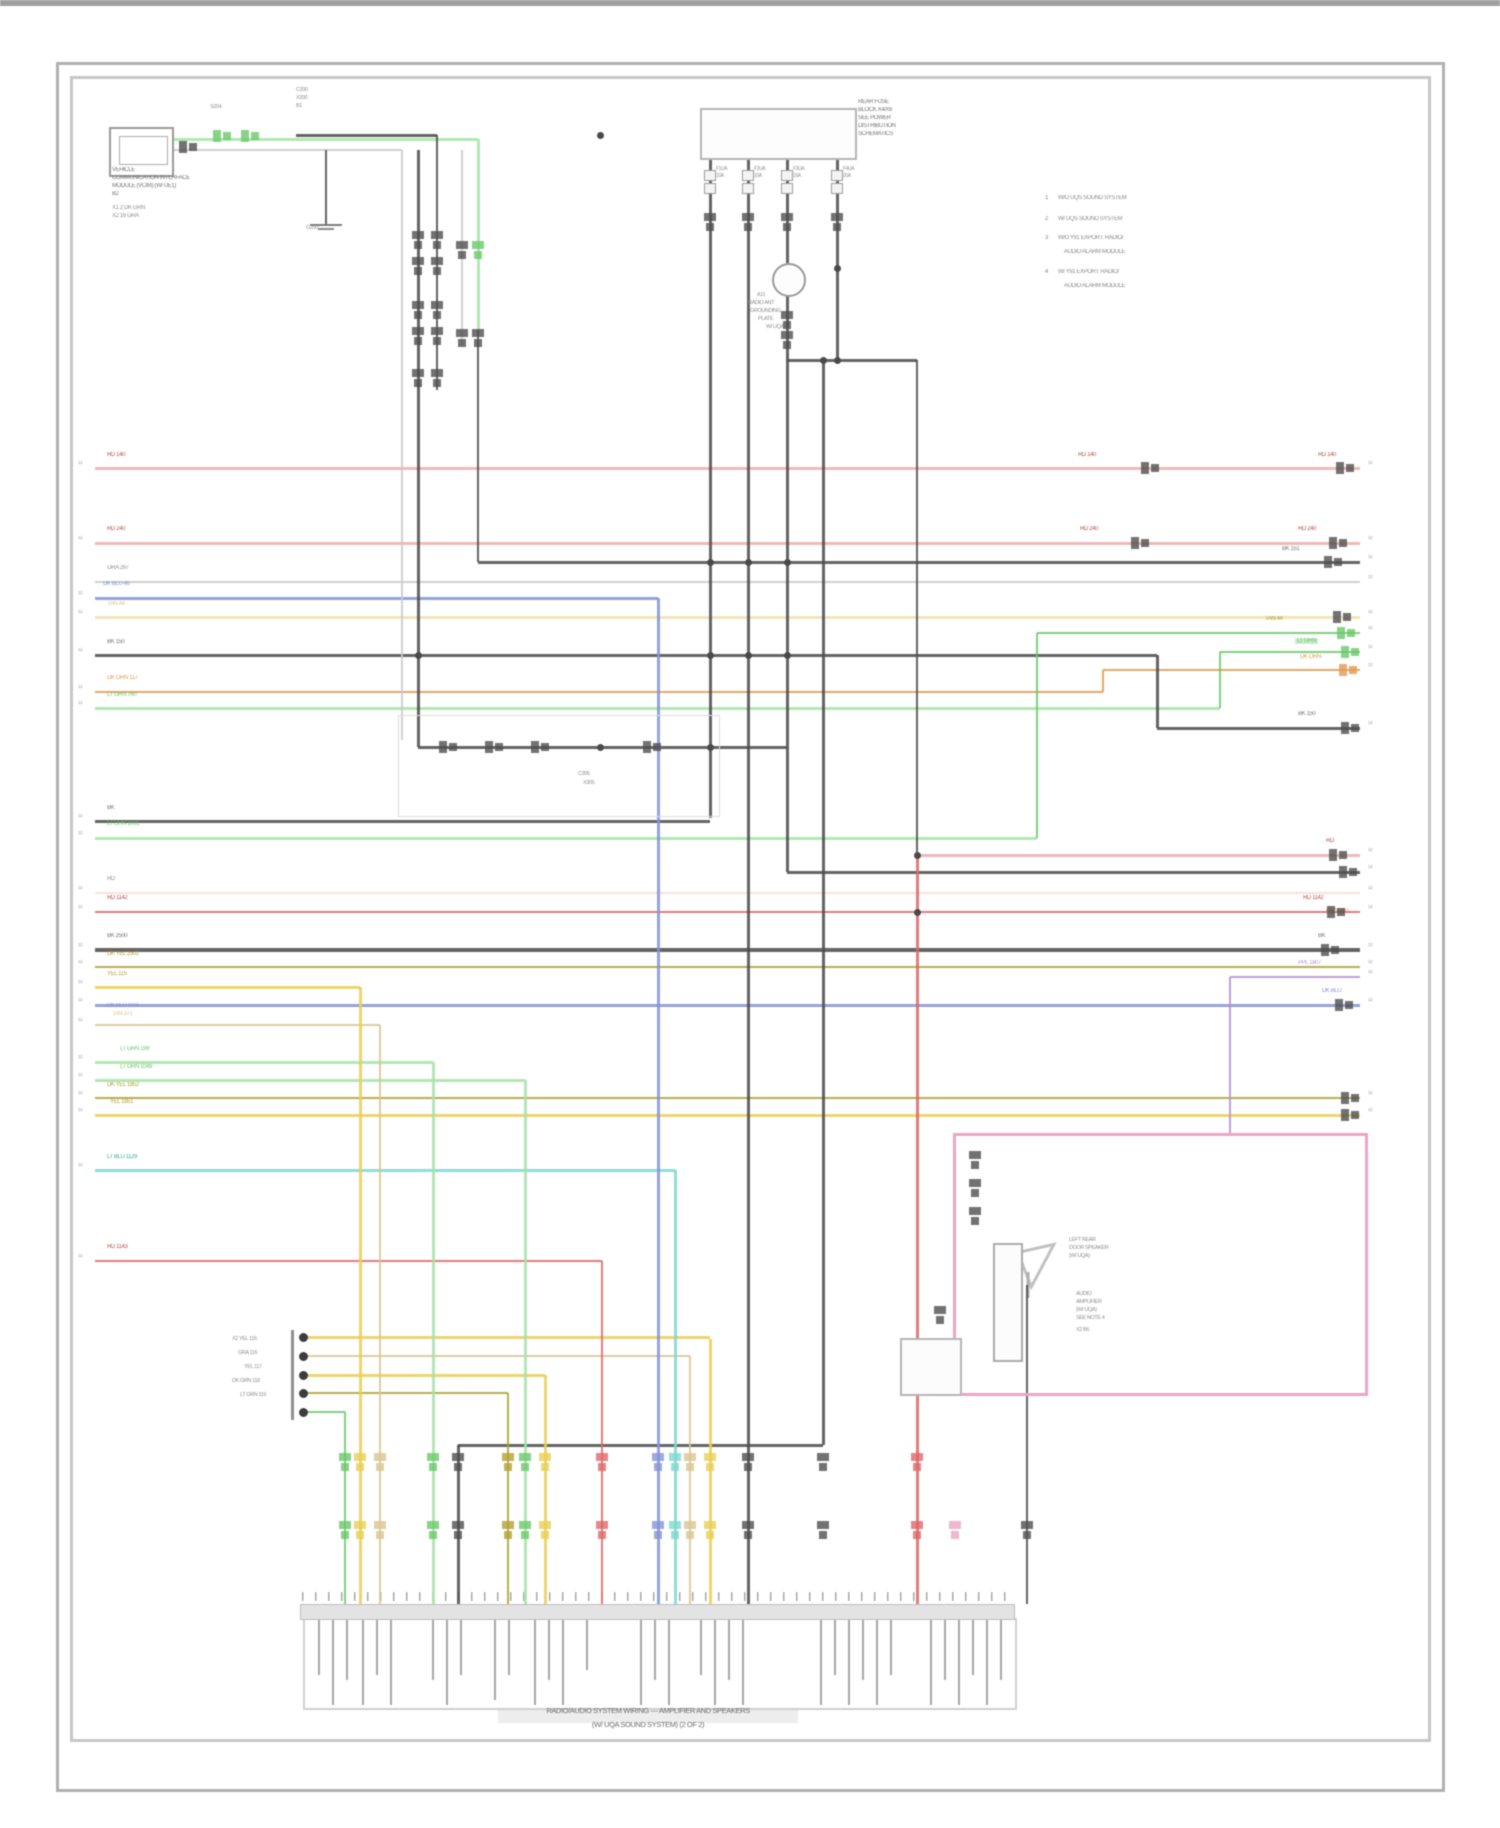  I want to click on diagram-label: SEE NOTE 4, so click(1090, 1318).